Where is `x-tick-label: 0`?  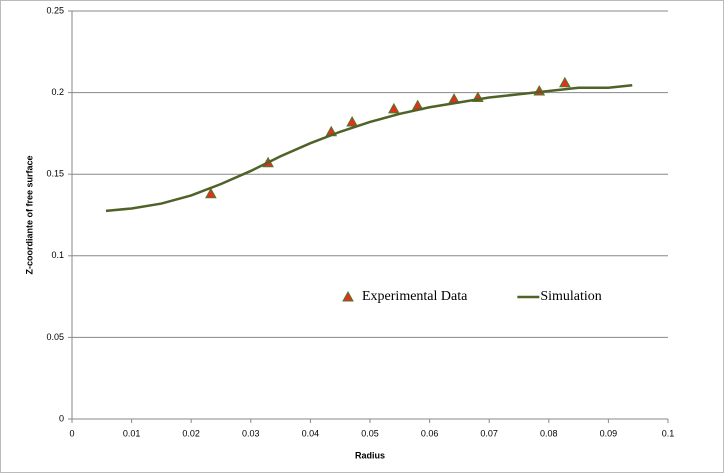 x-tick-label: 0 is located at coordinates (71, 433).